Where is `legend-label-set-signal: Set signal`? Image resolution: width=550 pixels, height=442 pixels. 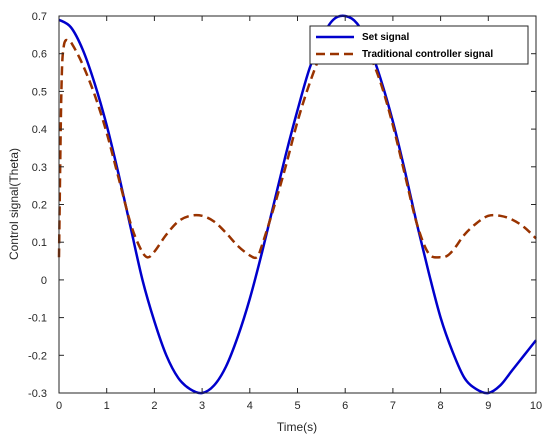 legend-label-set-signal: Set signal is located at coordinates (385, 37).